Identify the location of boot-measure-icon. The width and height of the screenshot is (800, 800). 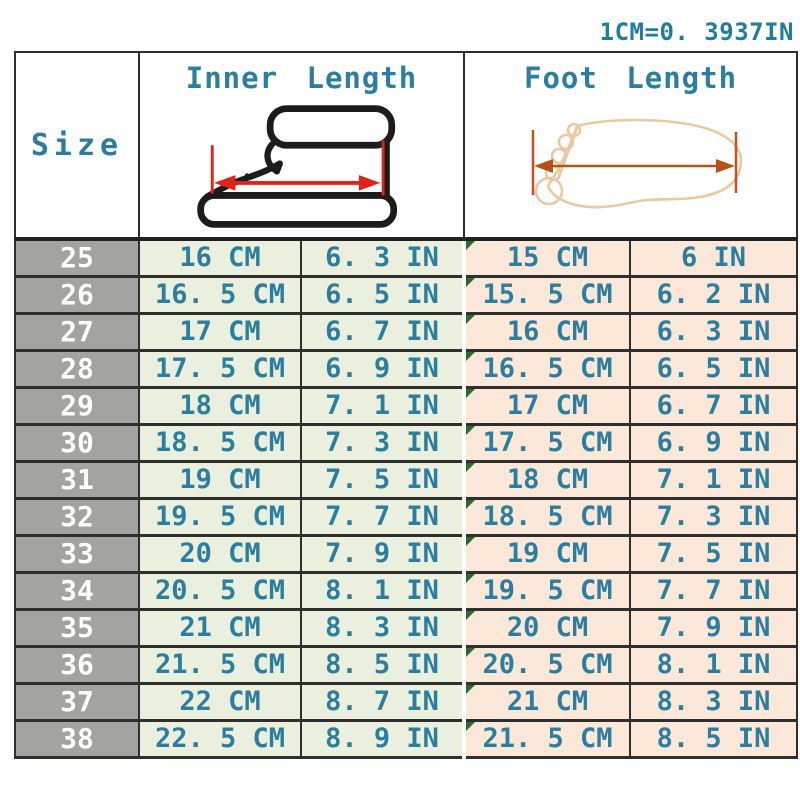
(296, 166).